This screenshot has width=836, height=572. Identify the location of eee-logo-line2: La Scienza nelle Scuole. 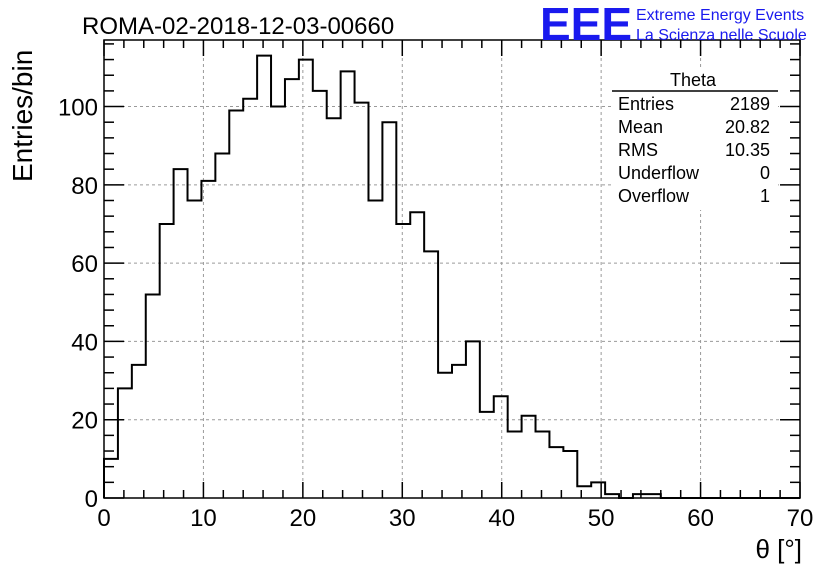
(721, 35).